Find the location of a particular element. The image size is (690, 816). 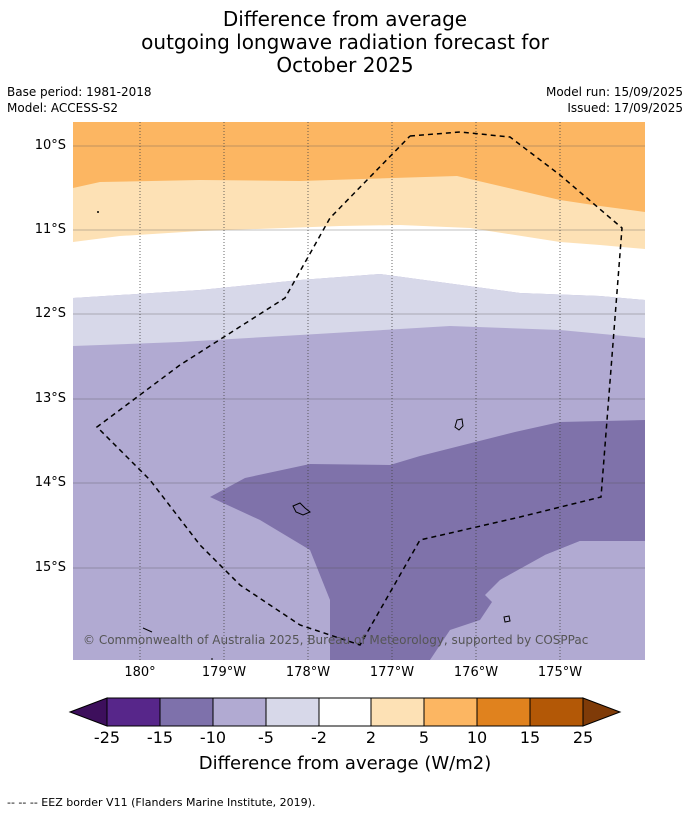

title-line-2: outgoing longwave radiation forecast for is located at coordinates (345, 42).